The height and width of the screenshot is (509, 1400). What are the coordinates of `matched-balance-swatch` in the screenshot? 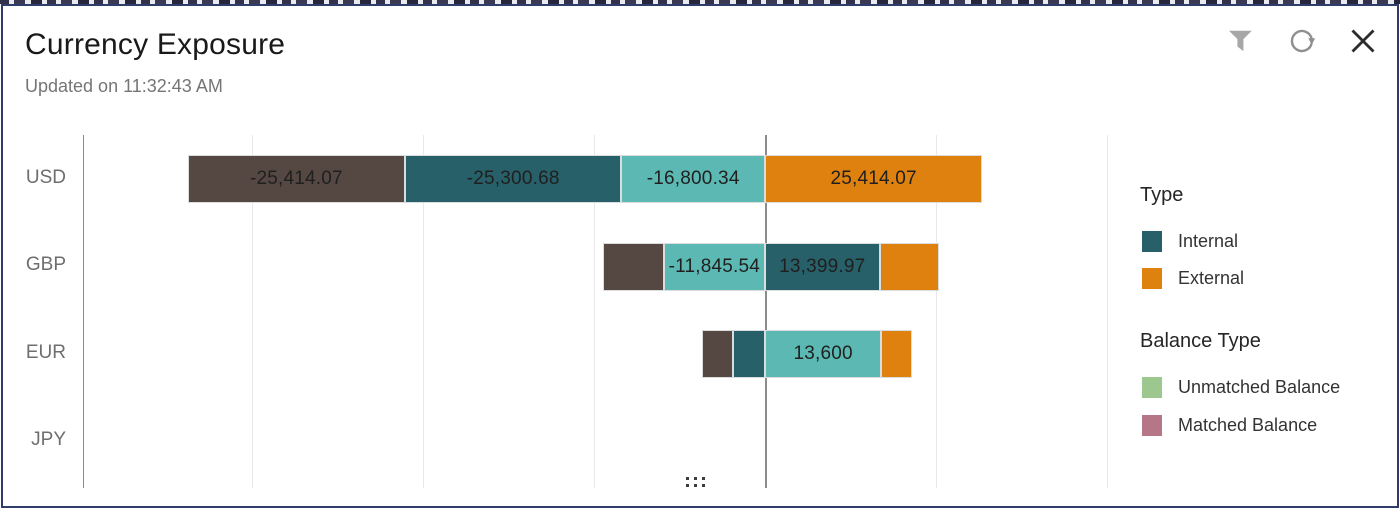 It's located at (1152, 425).